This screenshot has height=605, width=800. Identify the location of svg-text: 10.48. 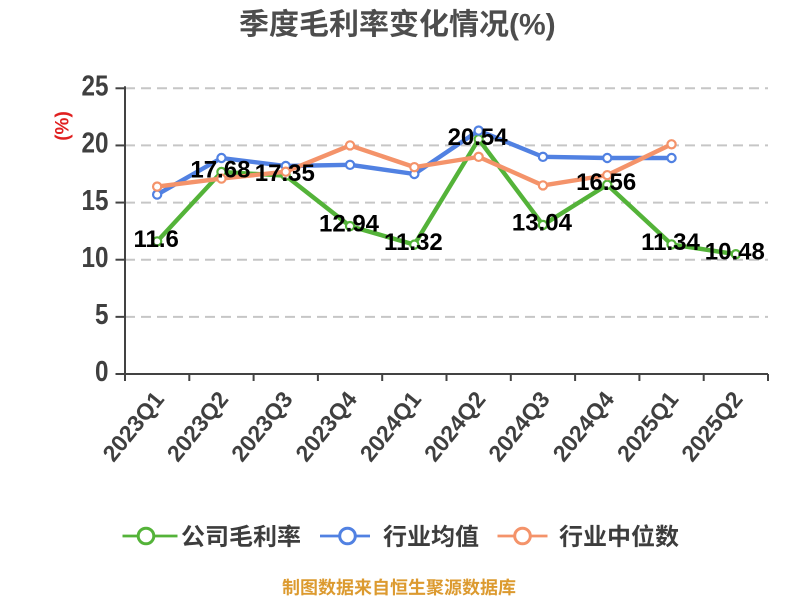
(735, 252).